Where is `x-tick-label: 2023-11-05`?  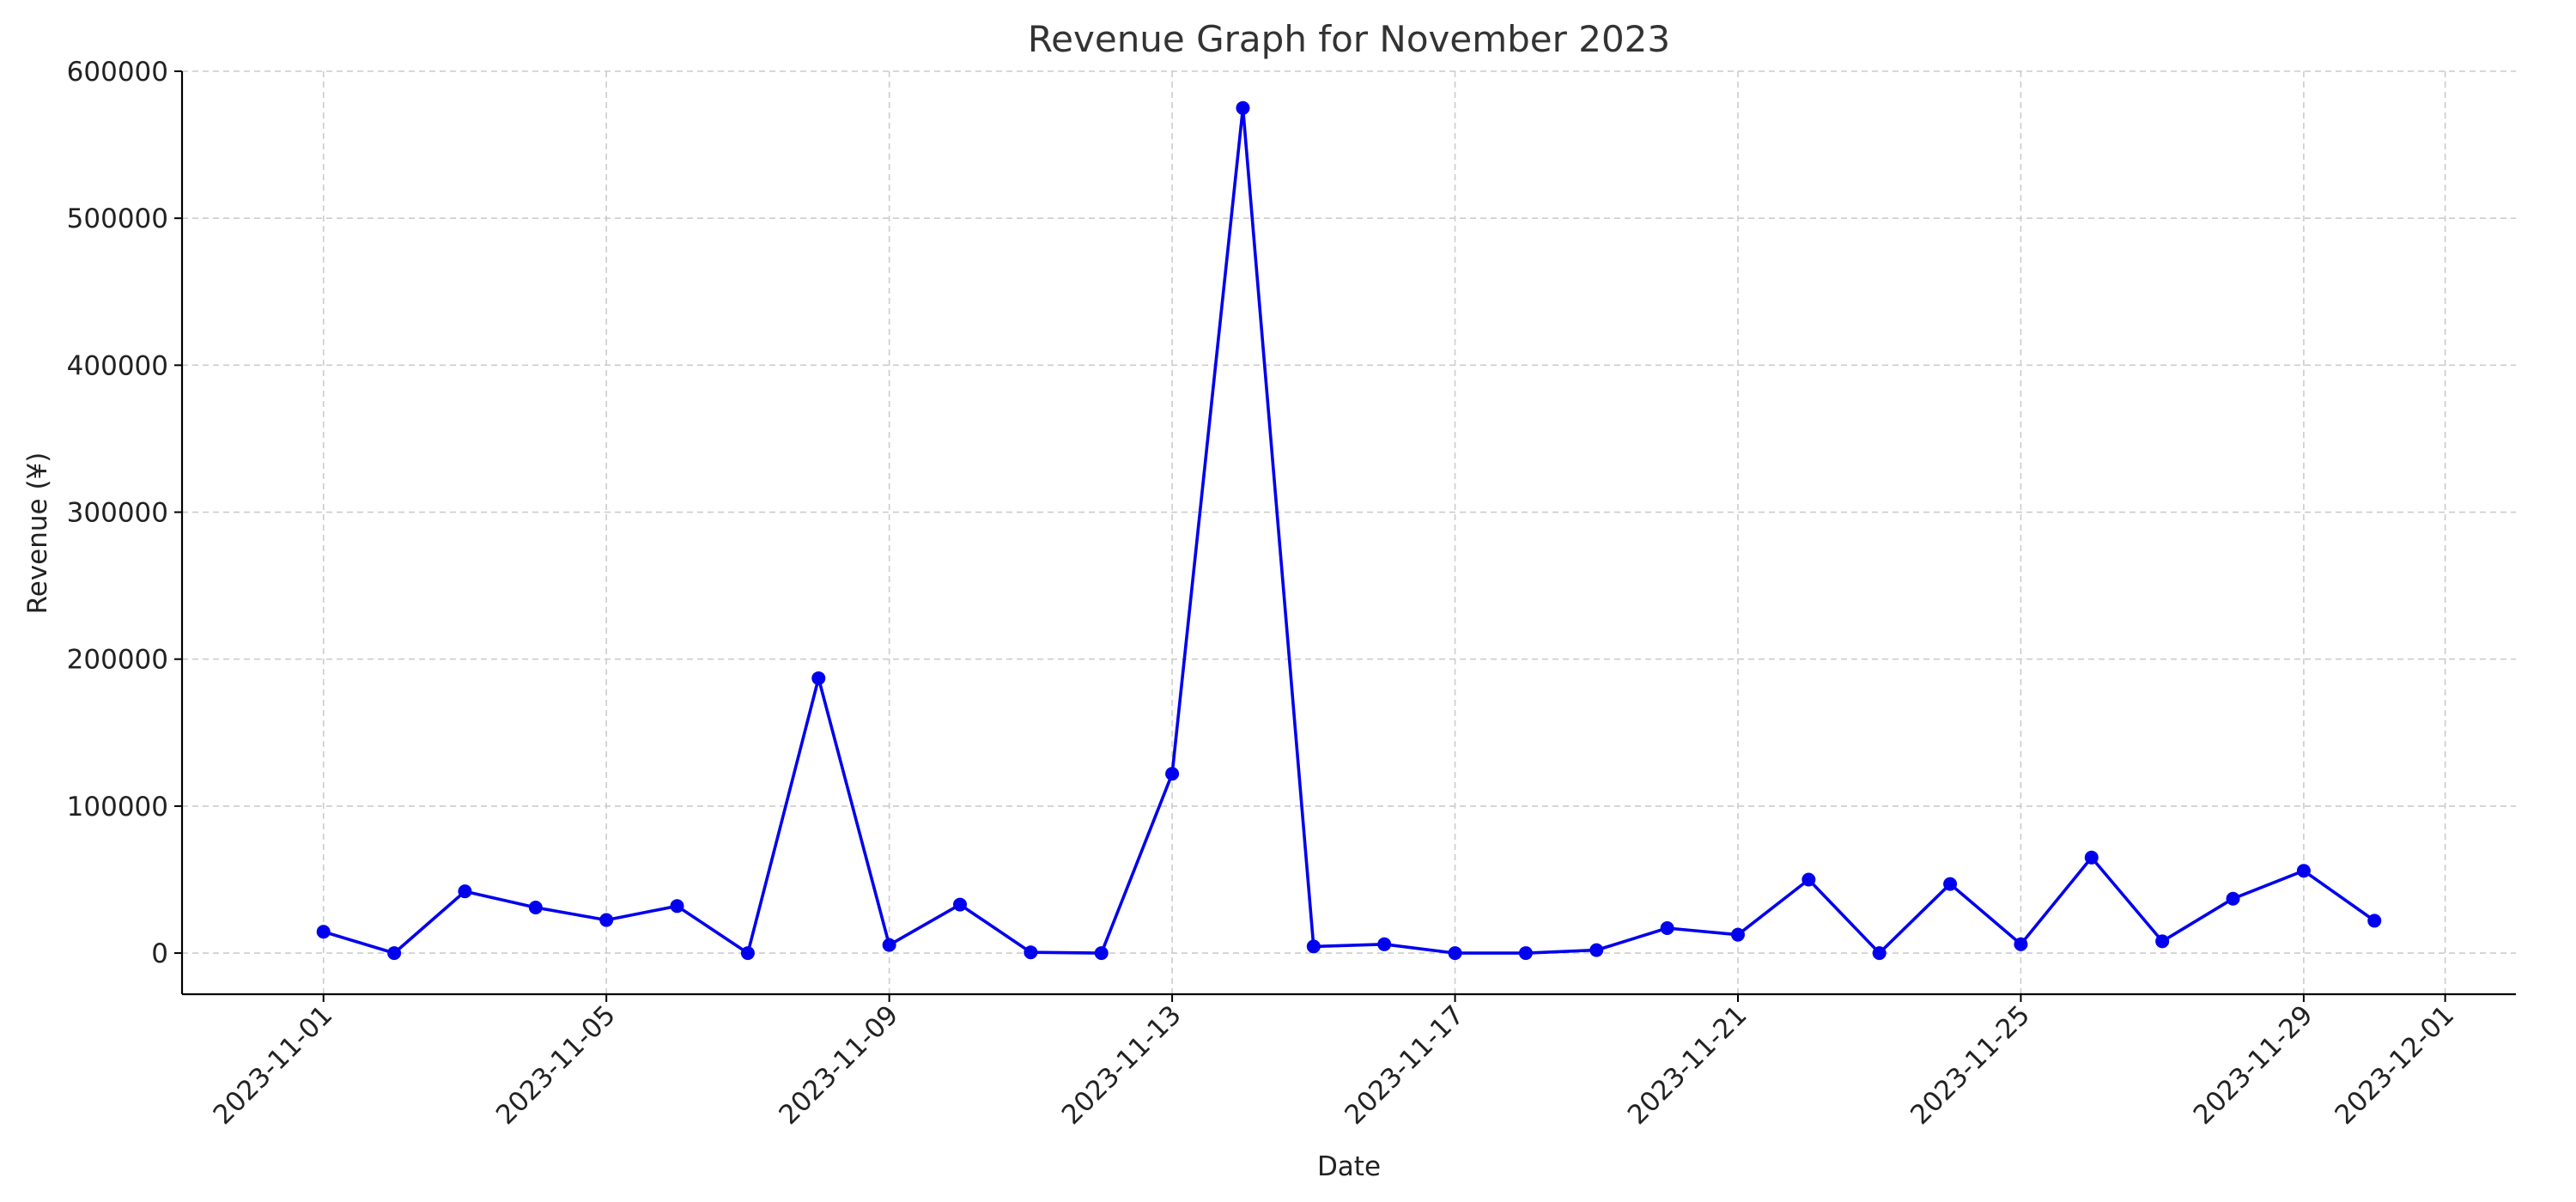
x-tick-label: 2023-11-05 is located at coordinates (556, 1065).